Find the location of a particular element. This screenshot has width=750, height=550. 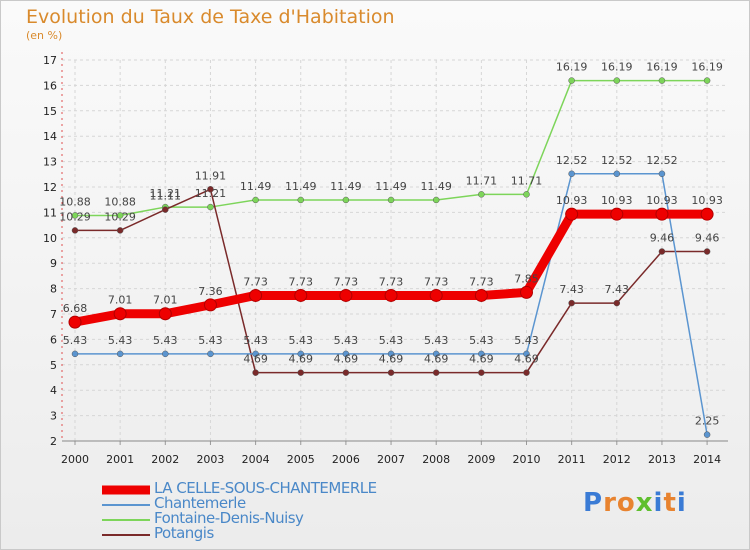

y-tick-label: 5 is located at coordinates (53, 365).